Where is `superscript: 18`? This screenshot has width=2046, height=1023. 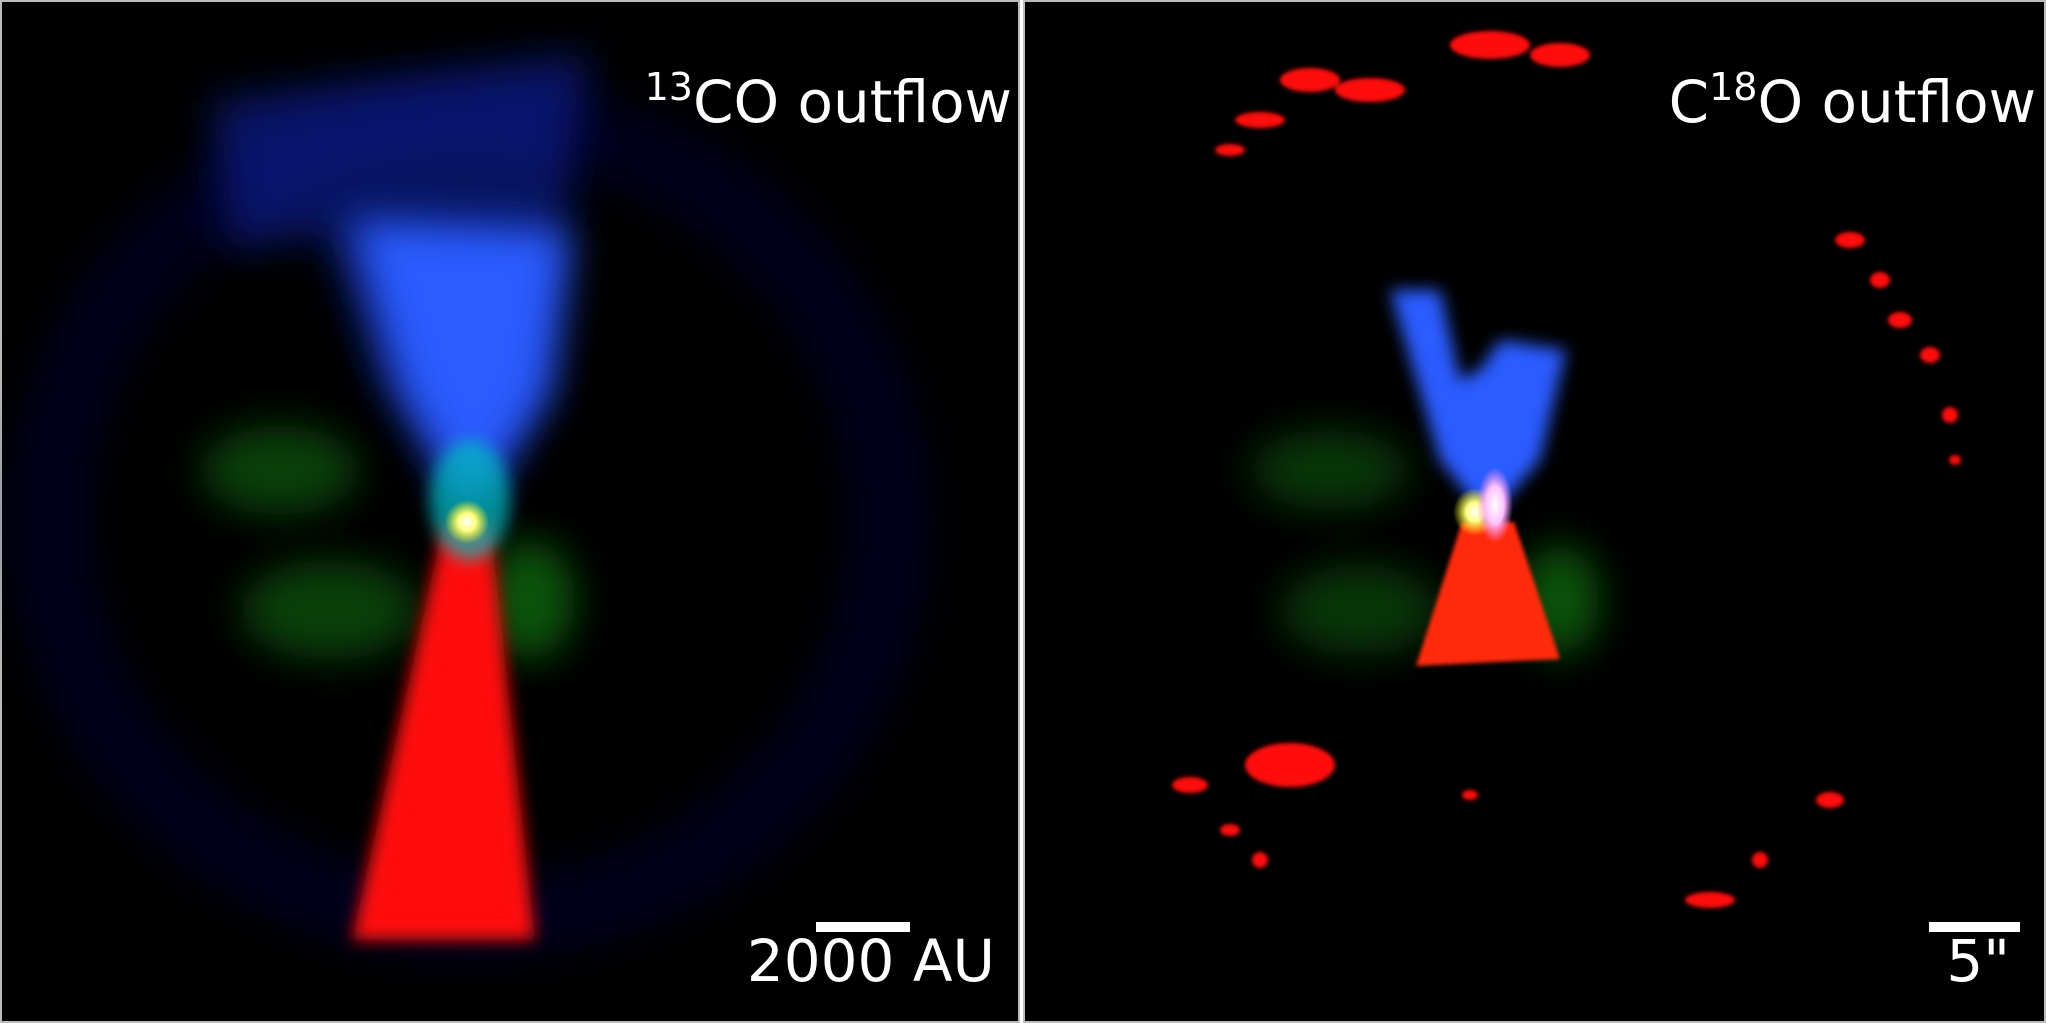
superscript: 18 is located at coordinates (1733, 87).